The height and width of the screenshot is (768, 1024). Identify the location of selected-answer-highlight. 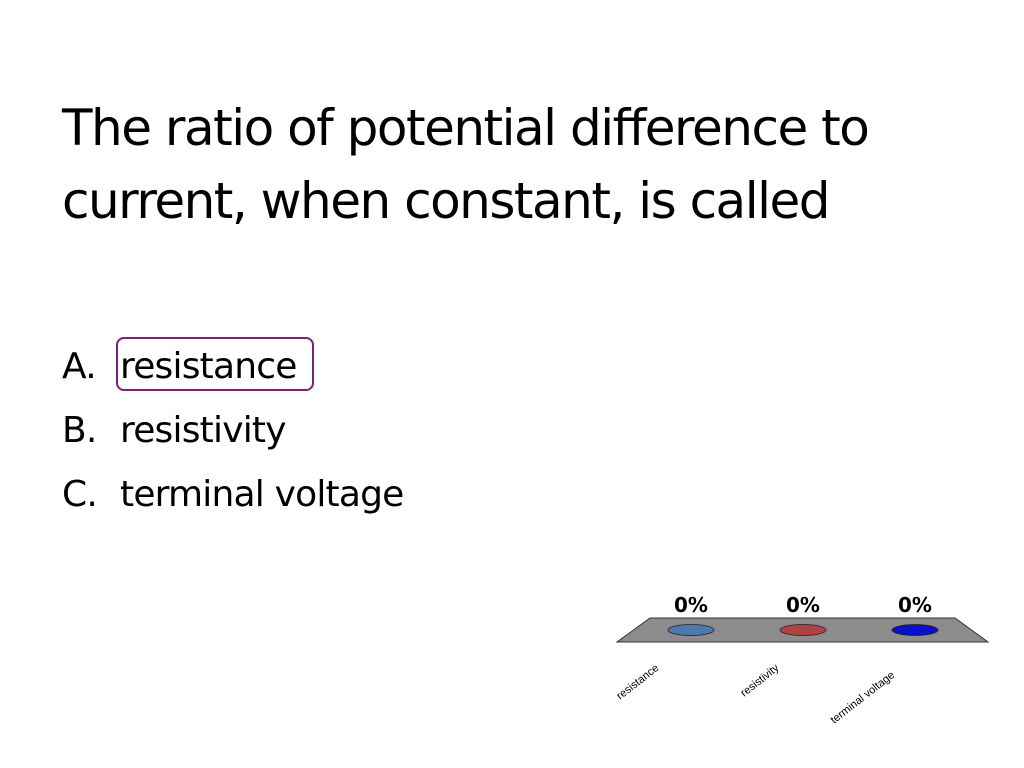
(215, 364).